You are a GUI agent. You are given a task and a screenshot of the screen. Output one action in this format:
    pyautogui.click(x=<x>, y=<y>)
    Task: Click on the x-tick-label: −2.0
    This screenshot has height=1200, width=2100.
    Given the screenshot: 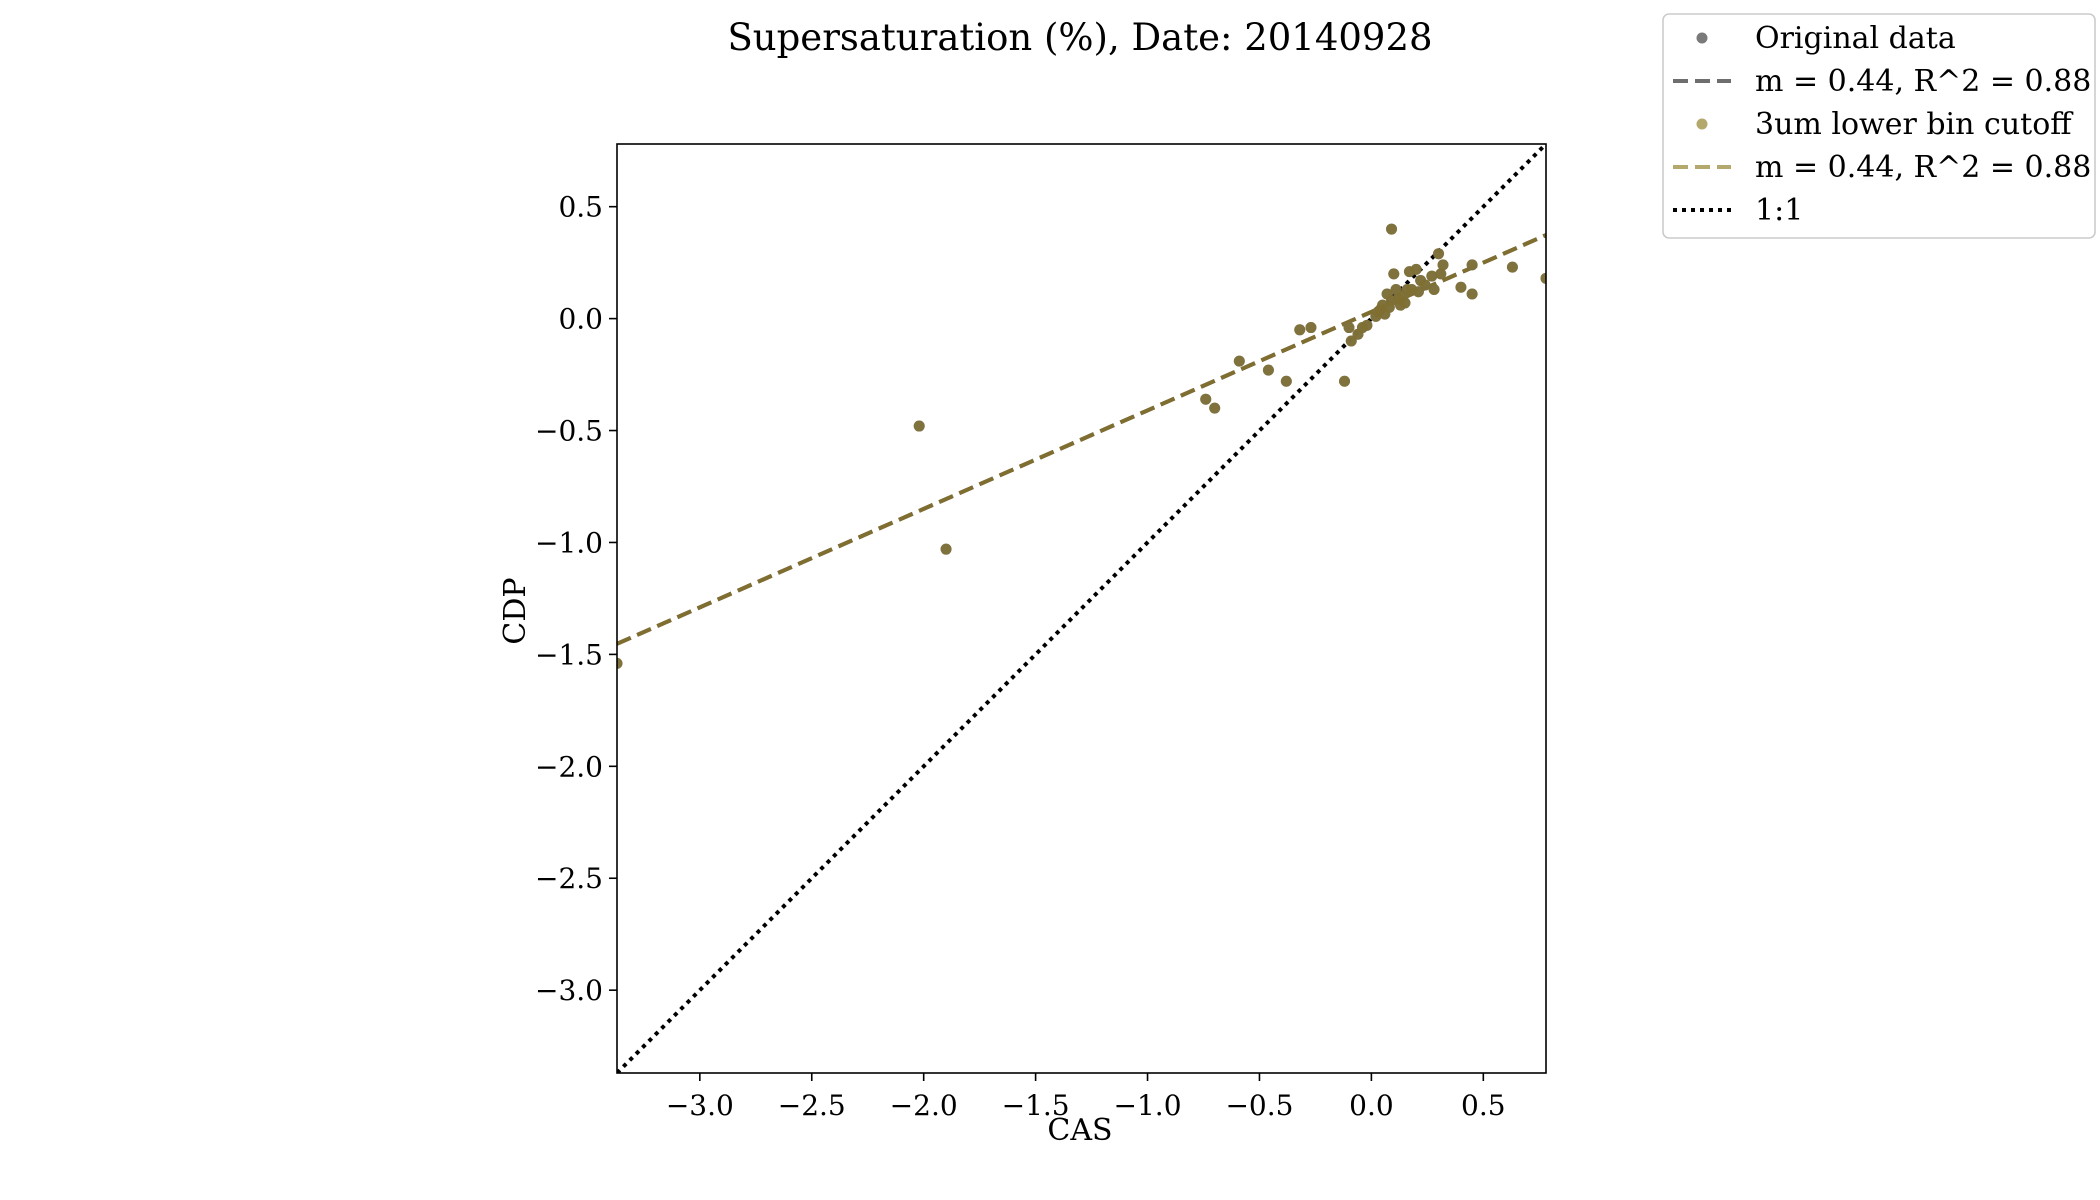 What is the action you would take?
    pyautogui.click(x=924, y=1105)
    